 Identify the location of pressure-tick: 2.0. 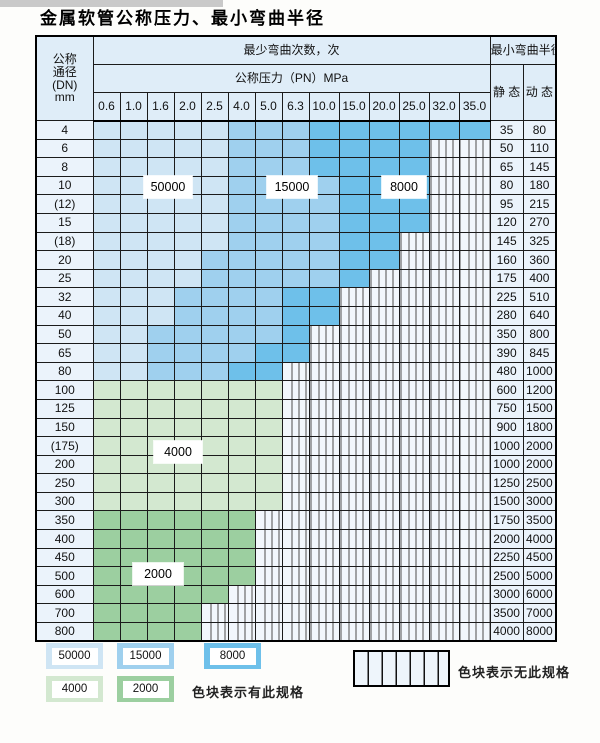
(187, 106).